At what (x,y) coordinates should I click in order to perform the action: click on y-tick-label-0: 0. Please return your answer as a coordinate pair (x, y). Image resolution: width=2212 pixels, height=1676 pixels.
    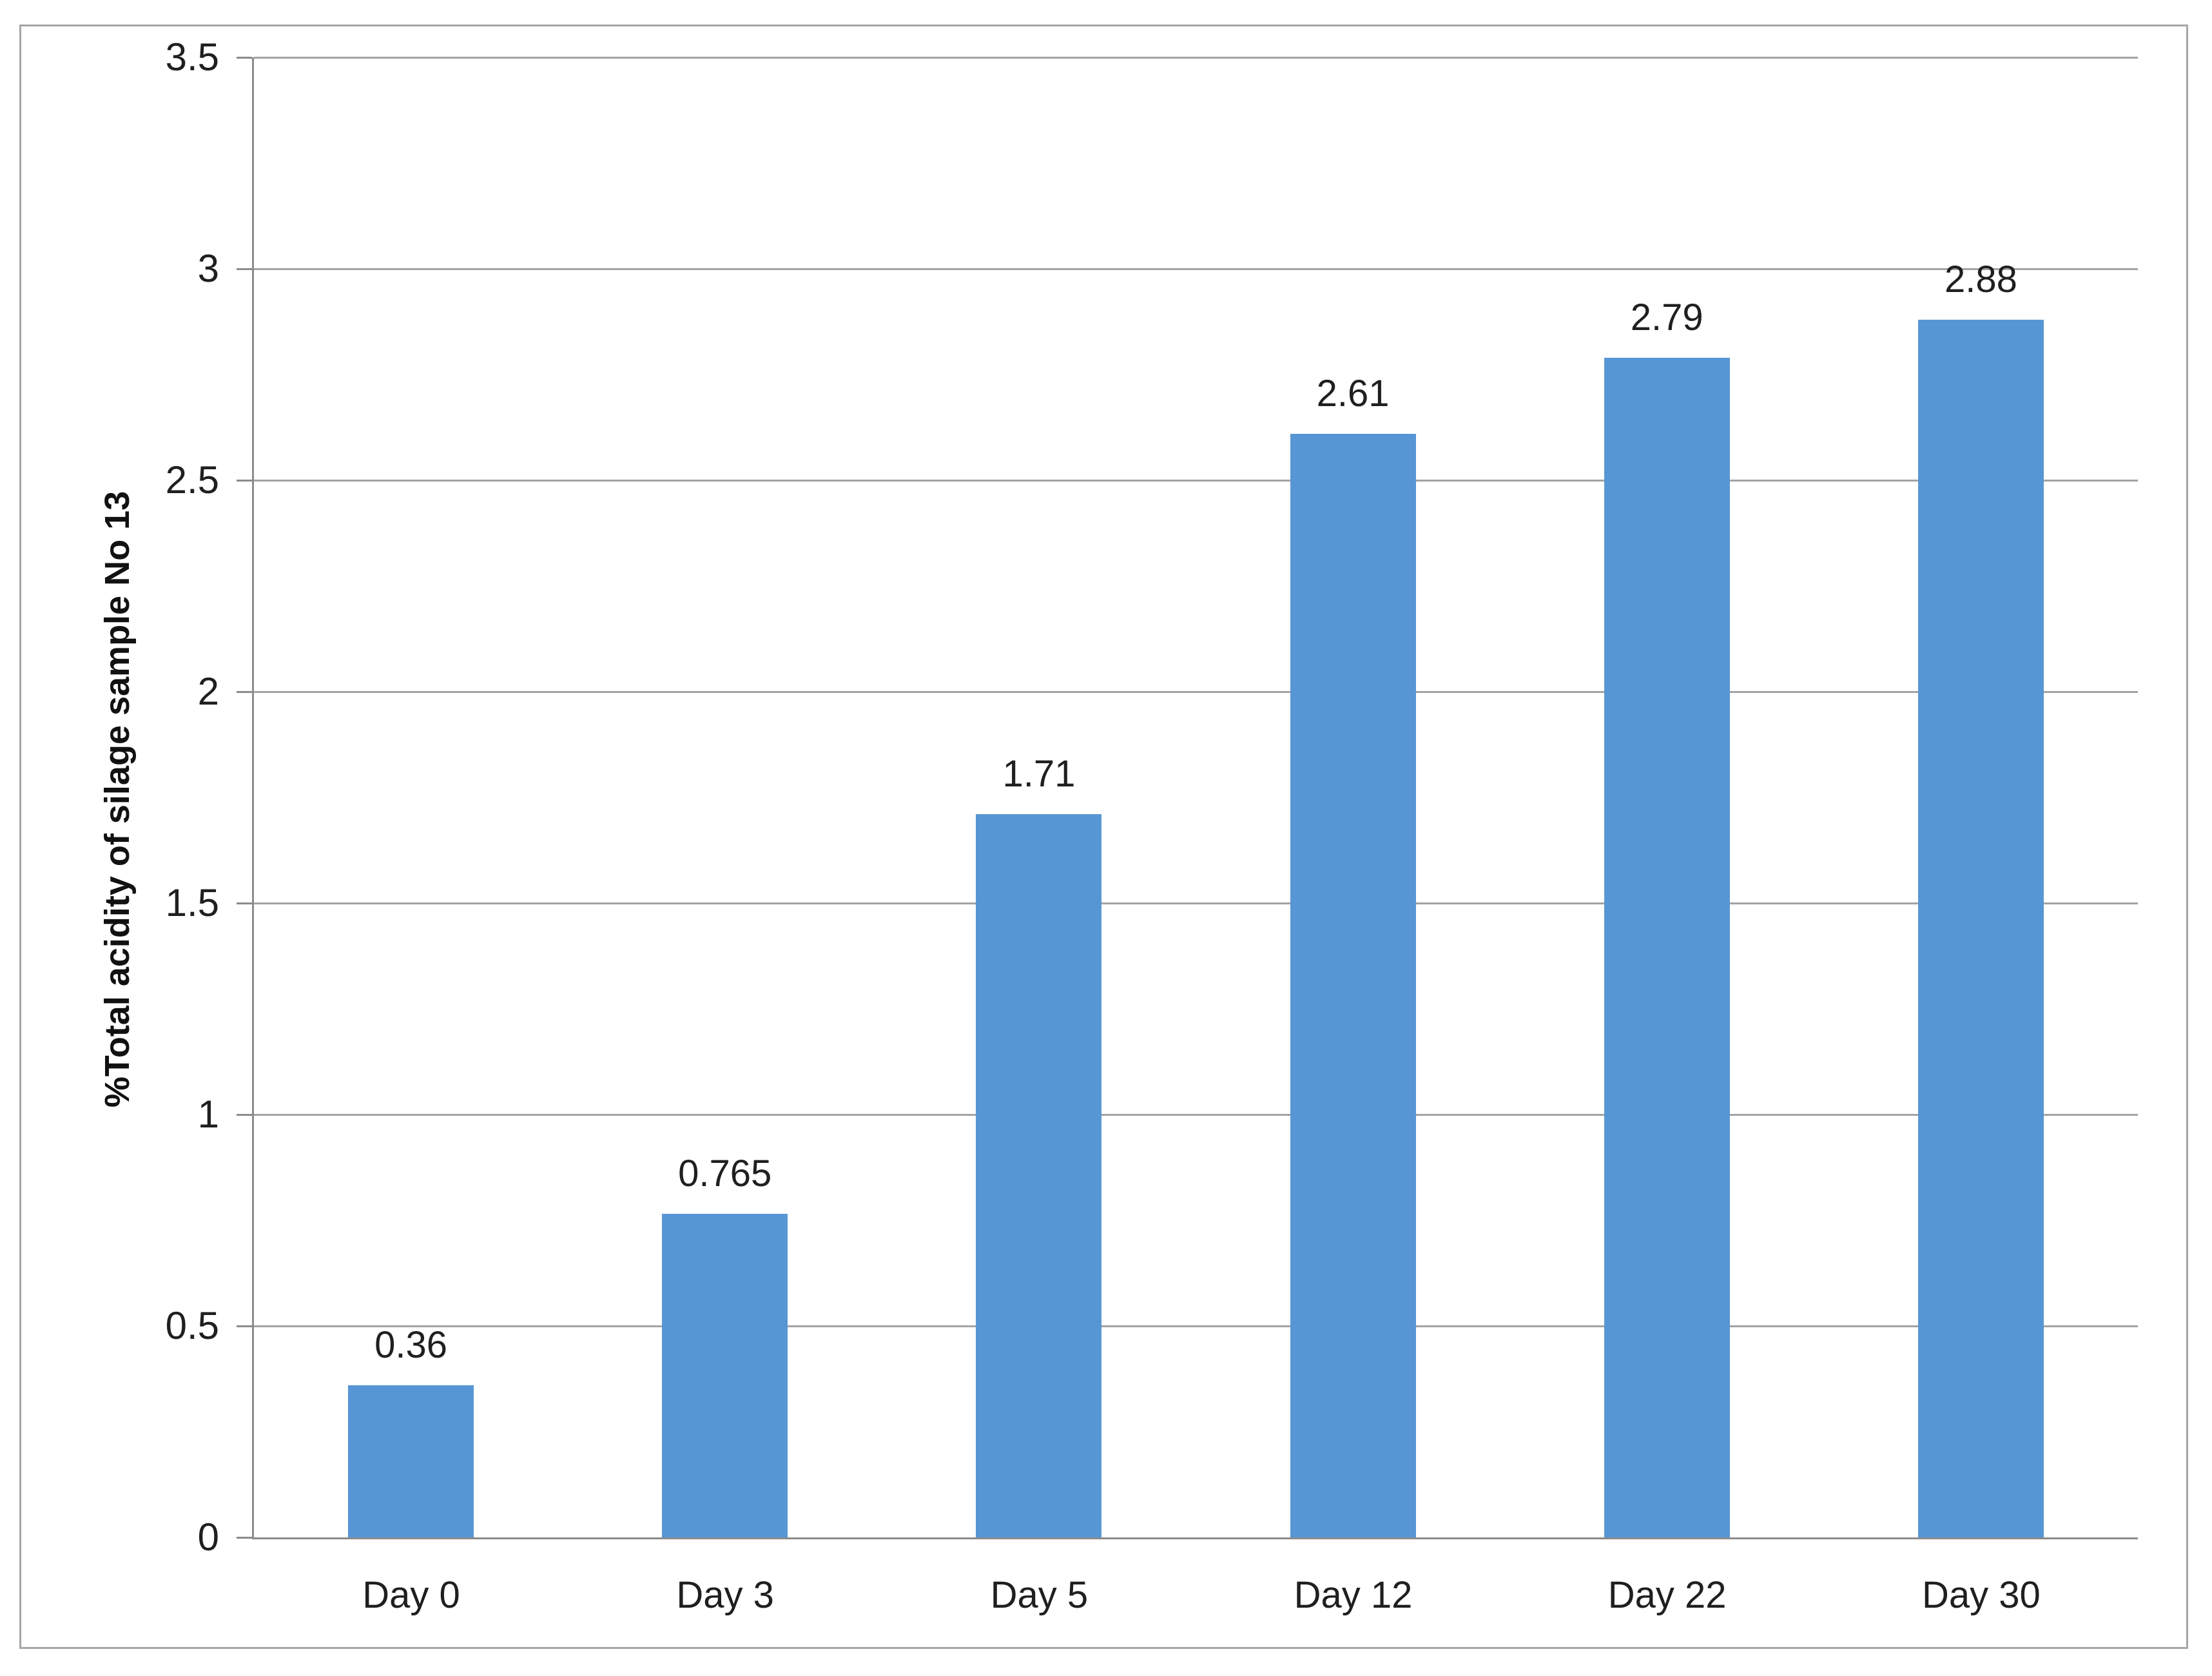
    Looking at the image, I should click on (208, 1537).